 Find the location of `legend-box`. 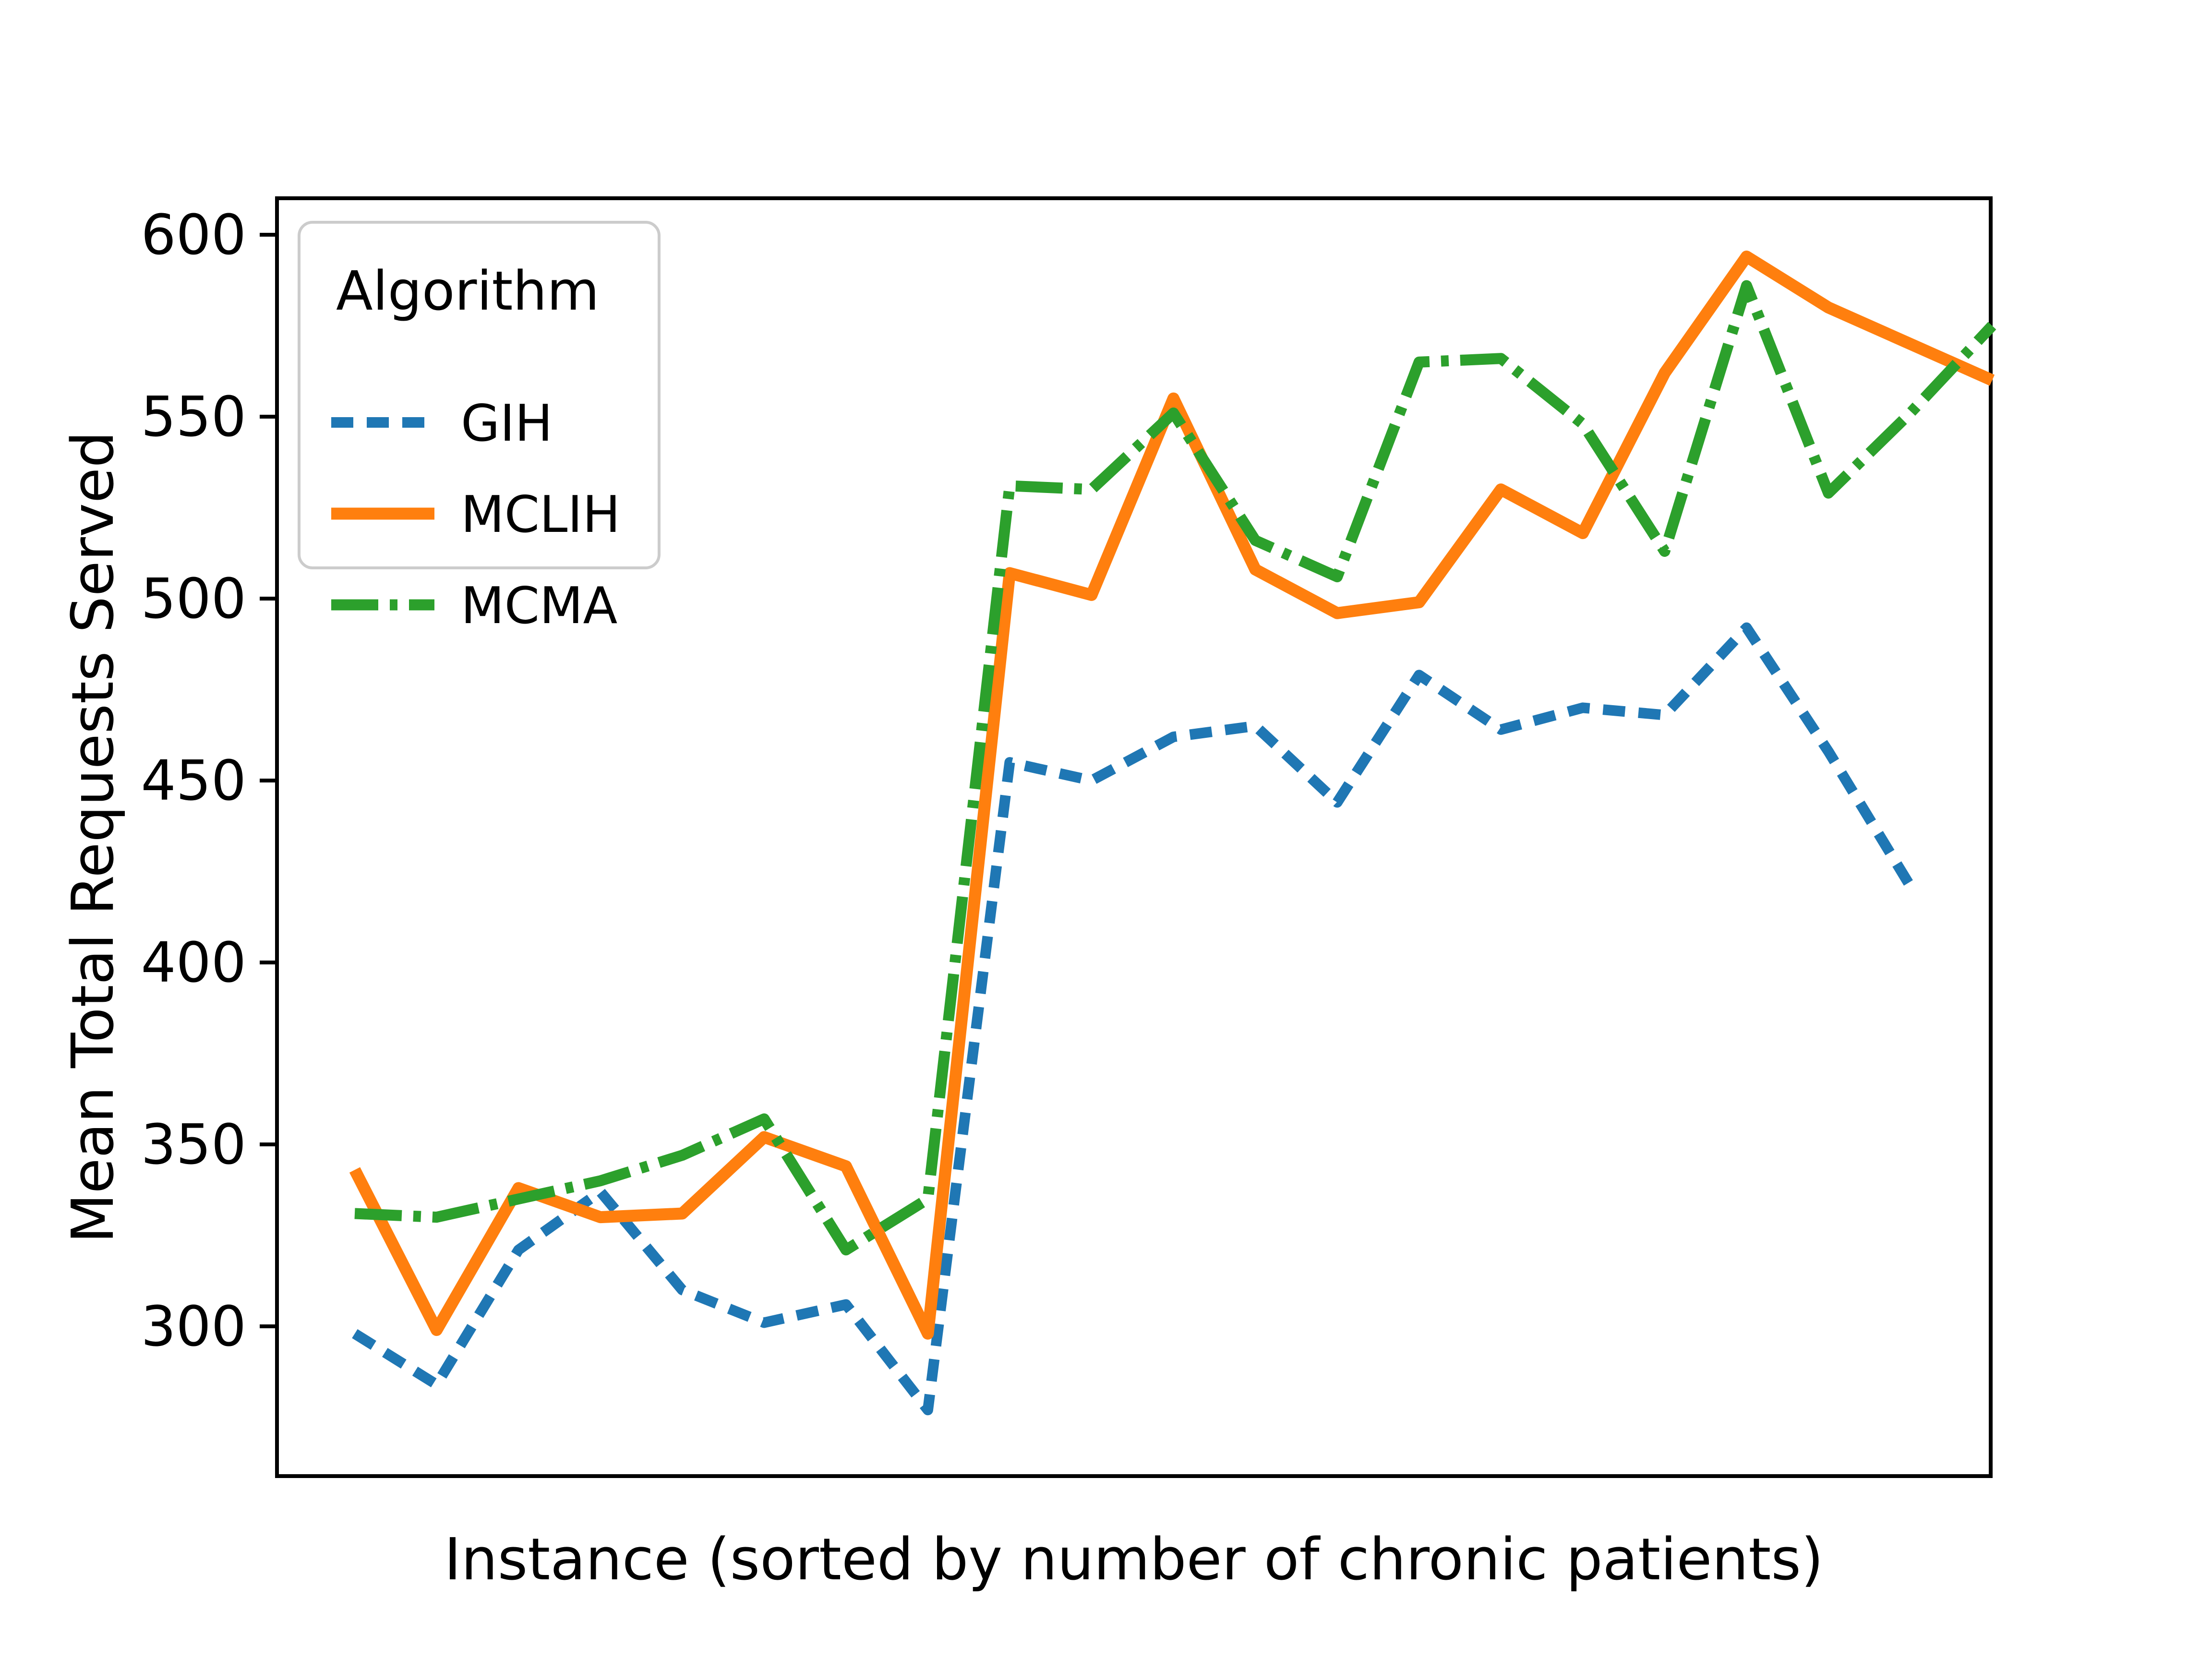

legend-box is located at coordinates (480, 395).